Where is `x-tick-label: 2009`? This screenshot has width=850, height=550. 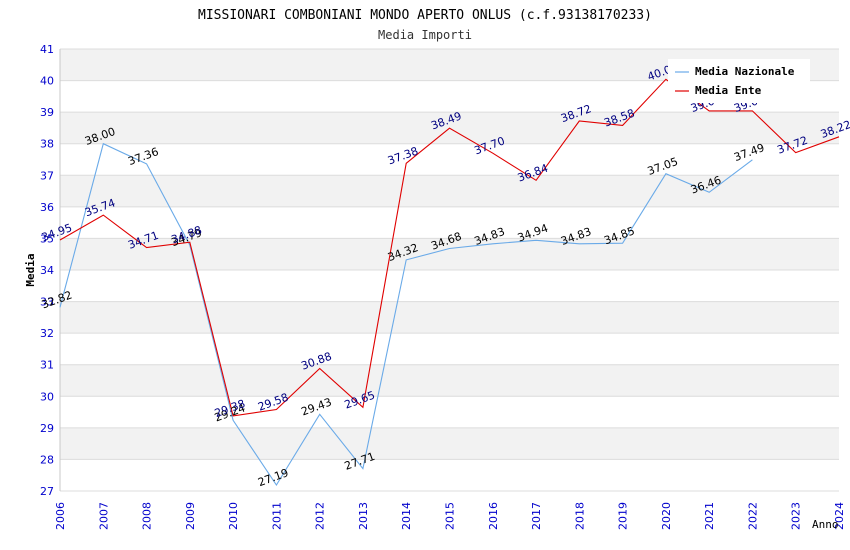 x-tick-label: 2009 is located at coordinates (190, 516).